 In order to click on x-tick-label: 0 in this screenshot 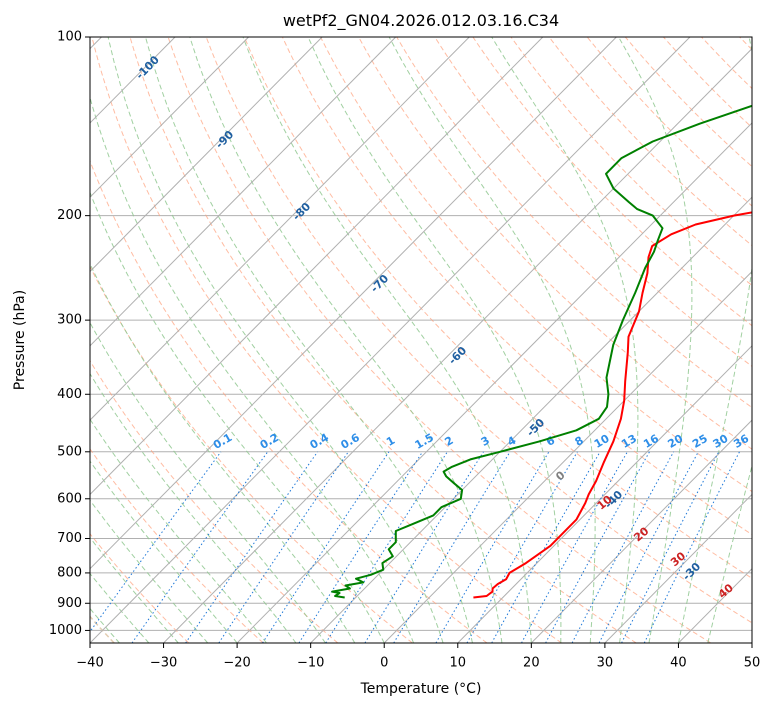, I will do `click(384, 663)`.